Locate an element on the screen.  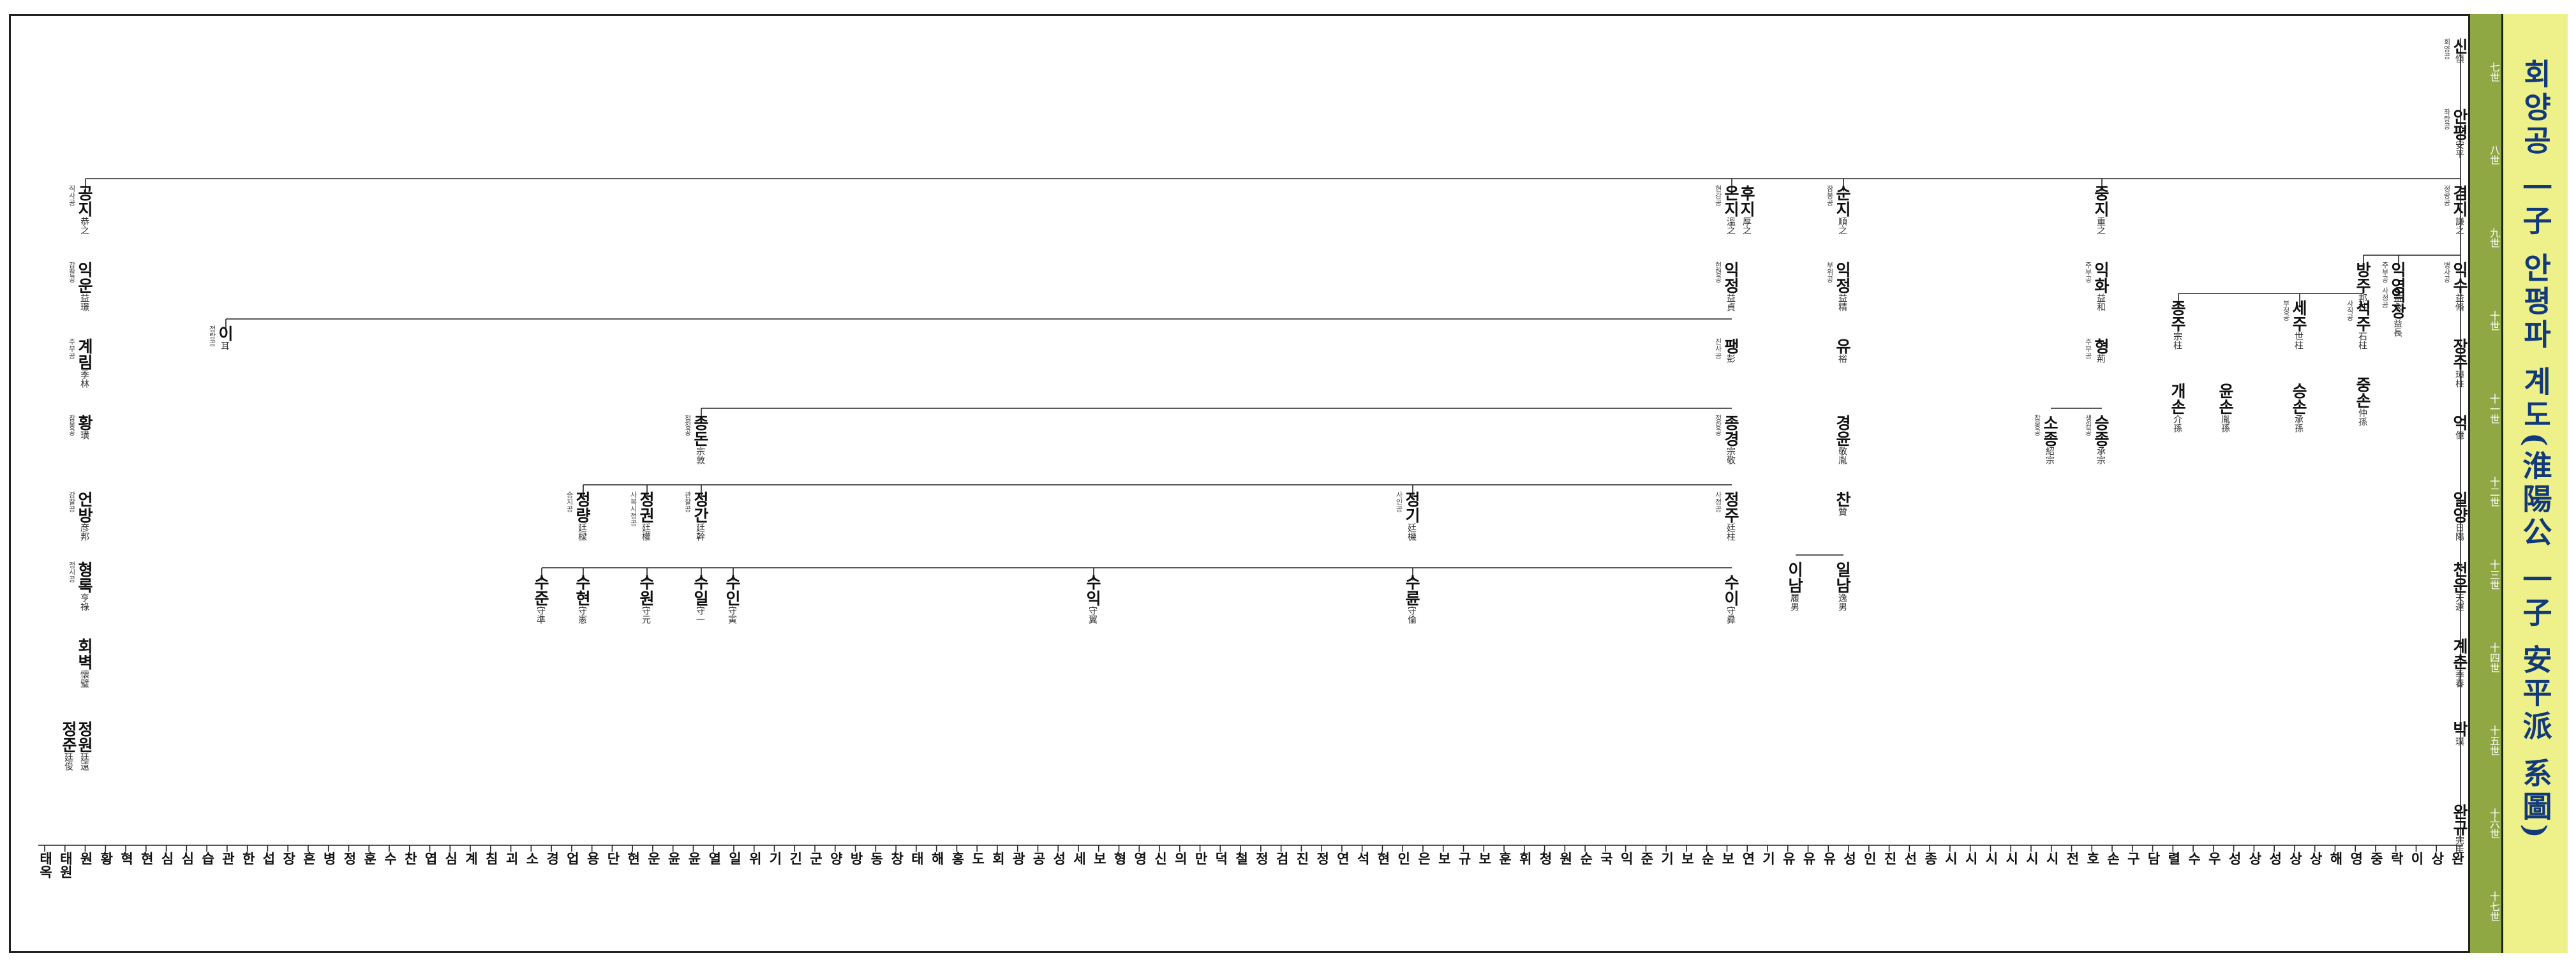
person-hanja: 謙之 is located at coordinates (2459, 226).